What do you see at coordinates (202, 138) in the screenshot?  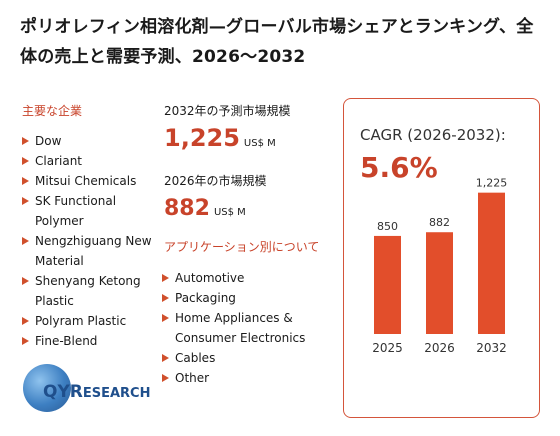 I see `market-2032-number: 1,225` at bounding box center [202, 138].